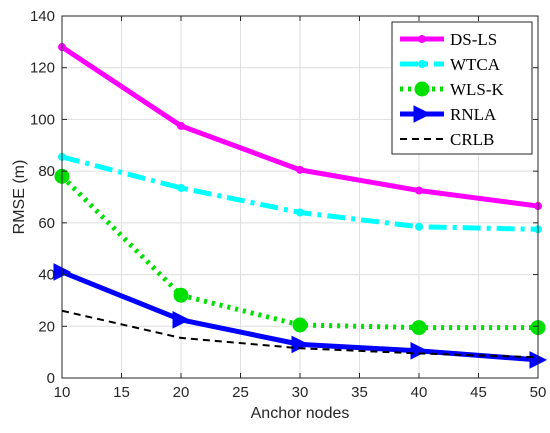 The width and height of the screenshot is (550, 433). Describe the element at coordinates (121, 392) in the screenshot. I see `x-tick-label: 15` at that location.